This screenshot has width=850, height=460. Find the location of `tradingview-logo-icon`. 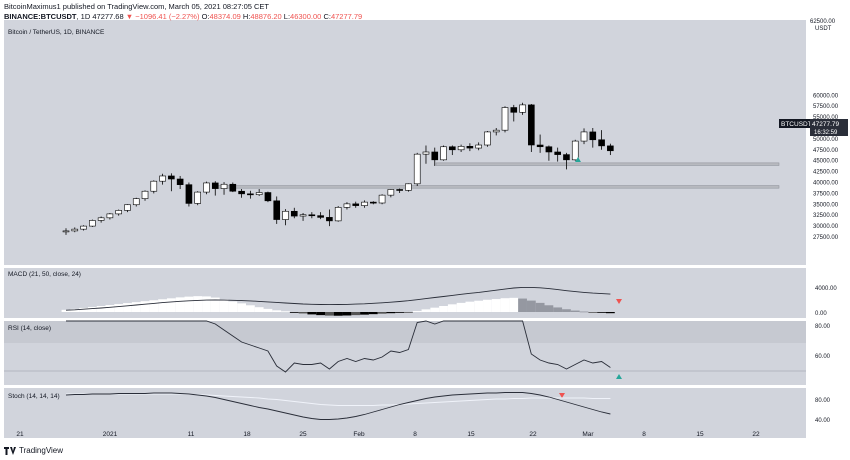

tradingview-logo-icon is located at coordinates (10, 450).